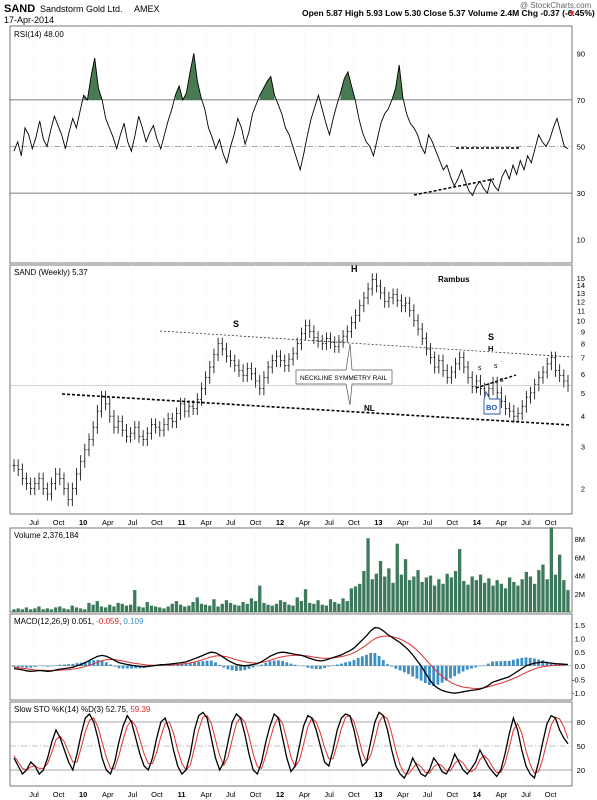 Image resolution: width=597 pixels, height=800 pixels. Describe the element at coordinates (329, 794) in the screenshot. I see `x-tick-label-bottom: Jul` at that location.